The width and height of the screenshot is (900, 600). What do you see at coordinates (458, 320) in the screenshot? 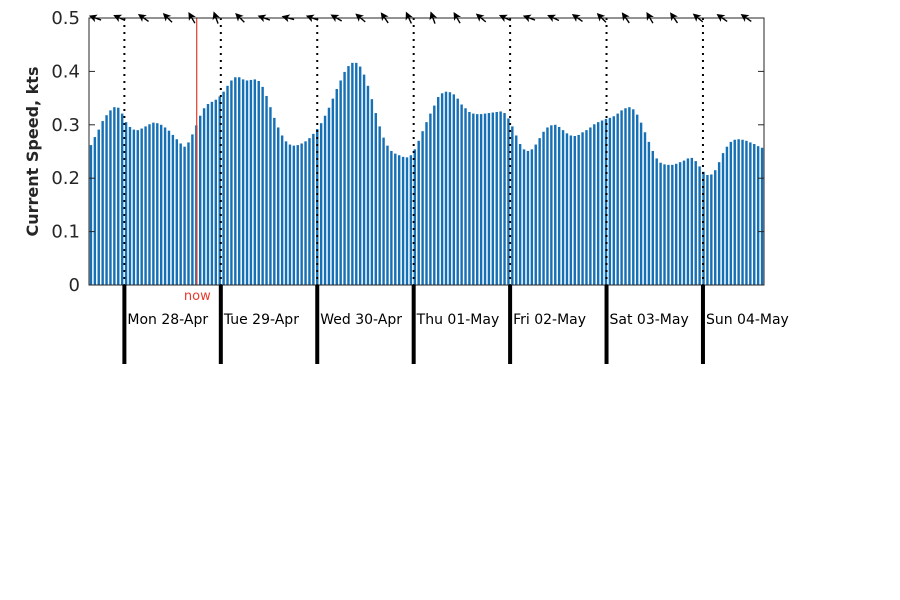
I see `day-label: Thu 01-May` at bounding box center [458, 320].